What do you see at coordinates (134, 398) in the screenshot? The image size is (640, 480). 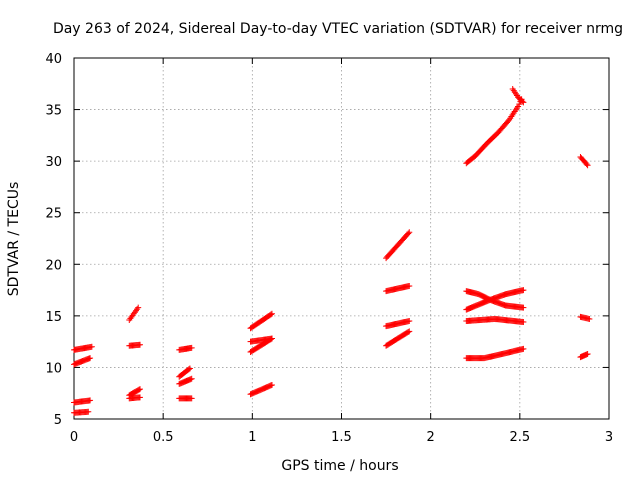 I see `series-s08` at bounding box center [134, 398].